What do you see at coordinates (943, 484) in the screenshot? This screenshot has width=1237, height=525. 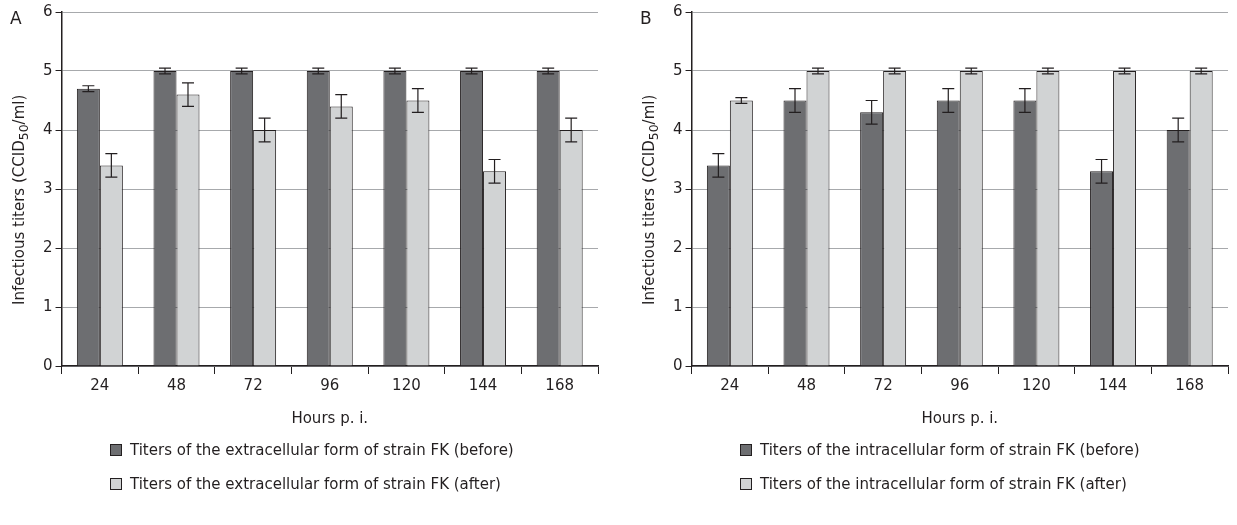 I see `legend-label: Titers of the intracellular form of strain FK (after)` at bounding box center [943, 484].